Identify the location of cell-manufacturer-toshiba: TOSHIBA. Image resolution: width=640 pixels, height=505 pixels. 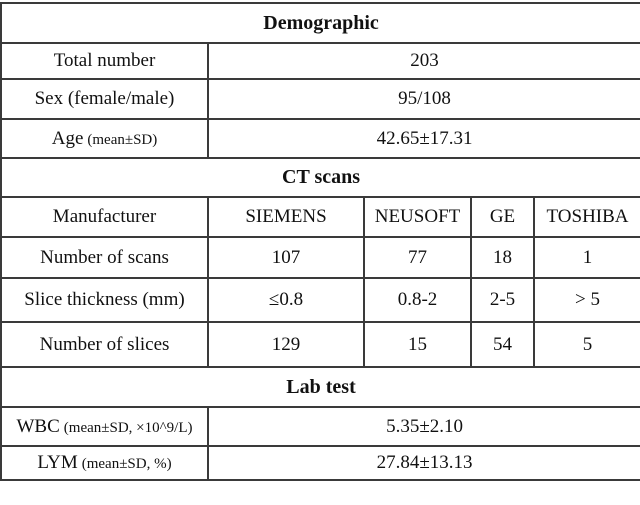
(586, 217).